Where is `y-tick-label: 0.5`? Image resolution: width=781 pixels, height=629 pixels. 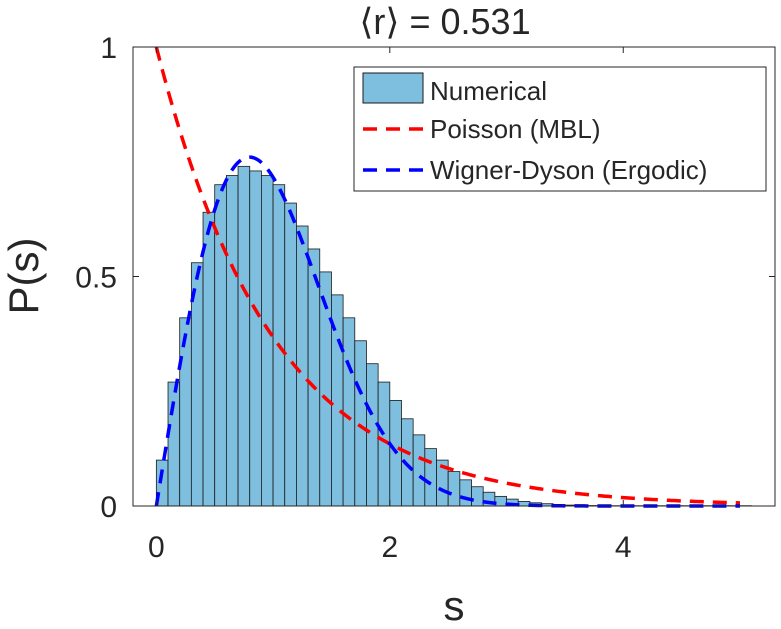 y-tick-label: 0.5 is located at coordinates (96, 278).